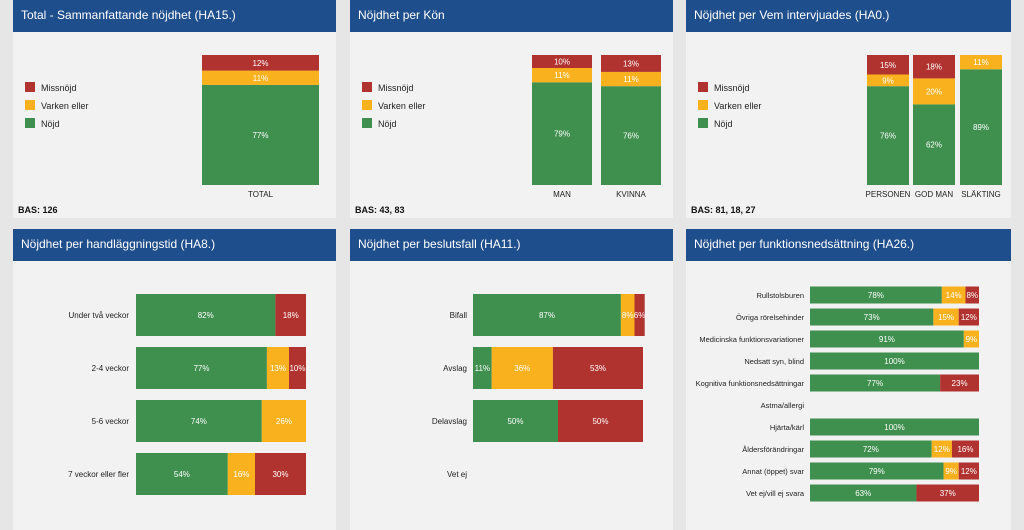  Describe the element at coordinates (876, 295) in the screenshot. I see `bar-nöjd-rullstolsburen` at that location.